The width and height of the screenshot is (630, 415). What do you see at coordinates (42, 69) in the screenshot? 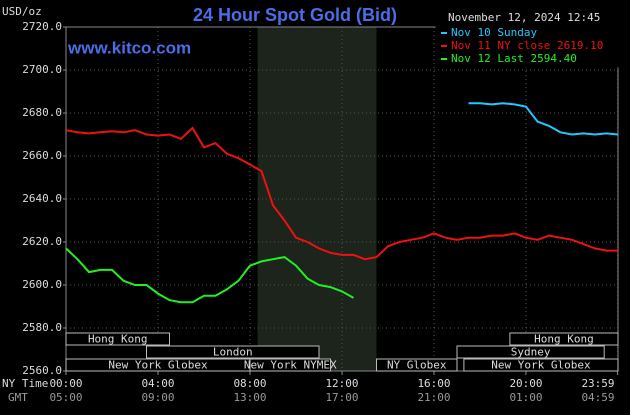
I see `y-tick-label: 2700.0` at bounding box center [42, 69].